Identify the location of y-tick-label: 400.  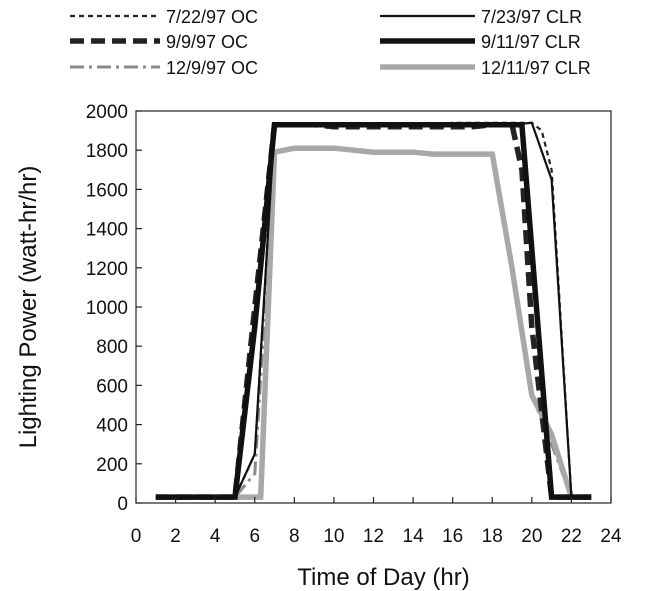
(112, 426).